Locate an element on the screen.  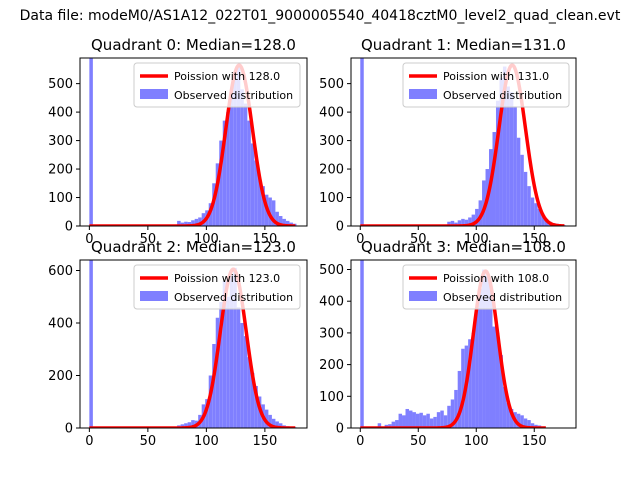
legend-label-poisson: Poission with 123.0 is located at coordinates (227, 278).